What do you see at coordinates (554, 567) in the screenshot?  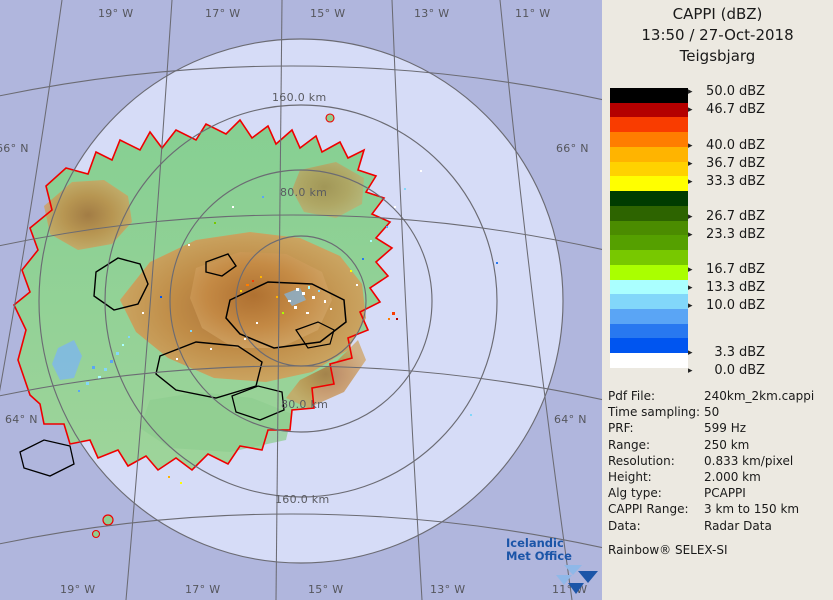 I see `icelandic-met-office-logo: Icelandic Met Office` at bounding box center [554, 567].